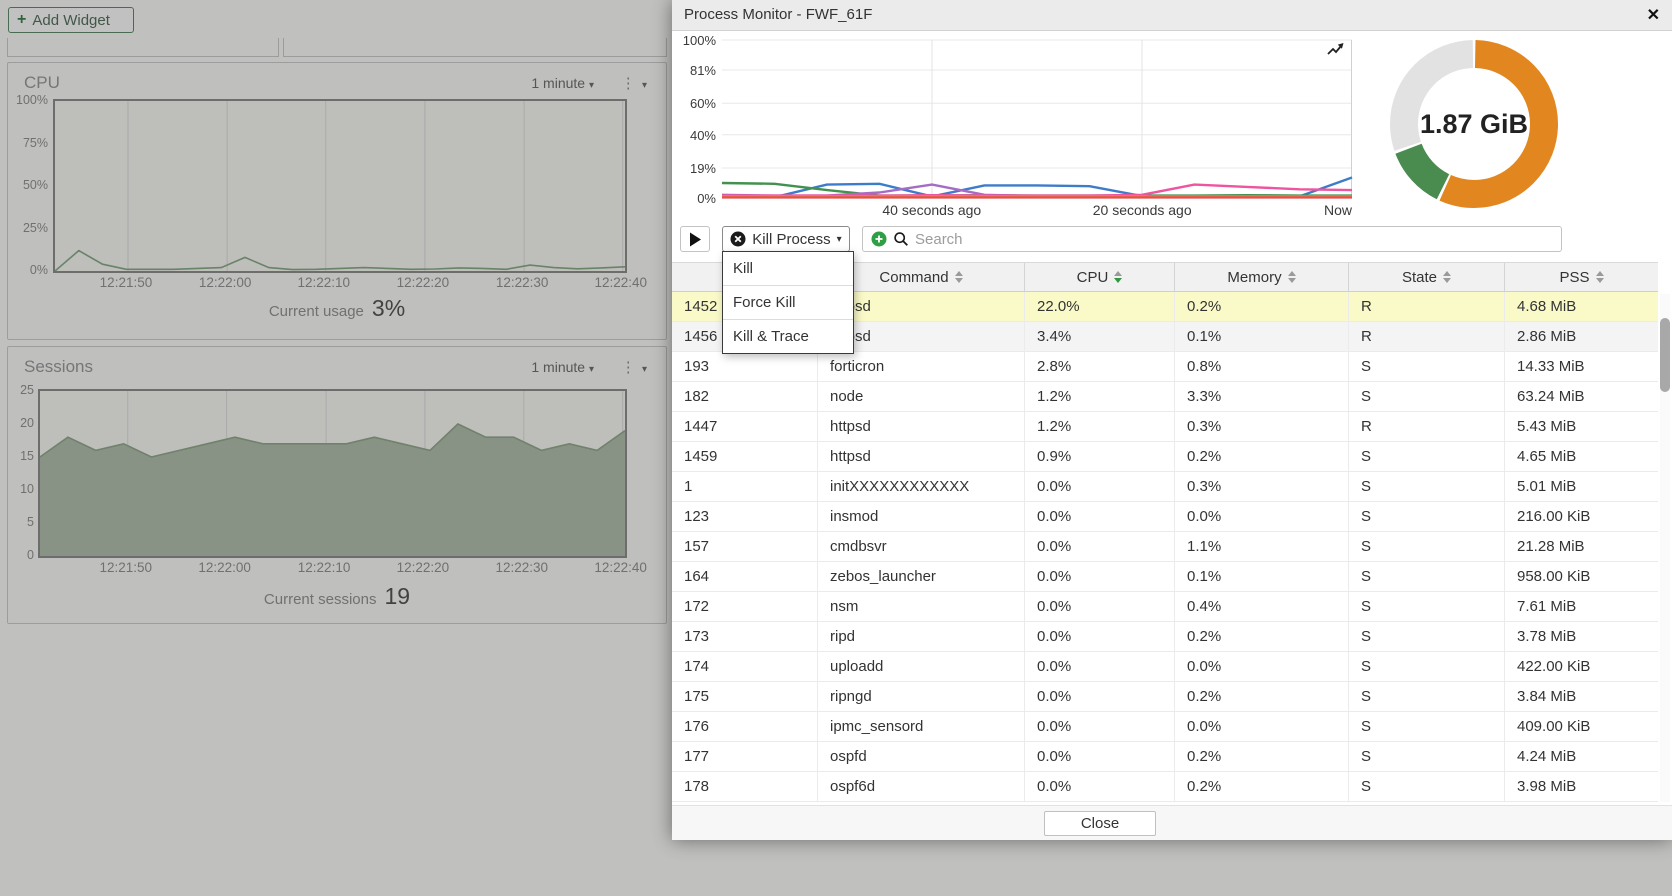 This screenshot has height=896, width=1672. What do you see at coordinates (562, 367) in the screenshot?
I see `sessions-interval-dropdown: 1 minute ▾` at bounding box center [562, 367].